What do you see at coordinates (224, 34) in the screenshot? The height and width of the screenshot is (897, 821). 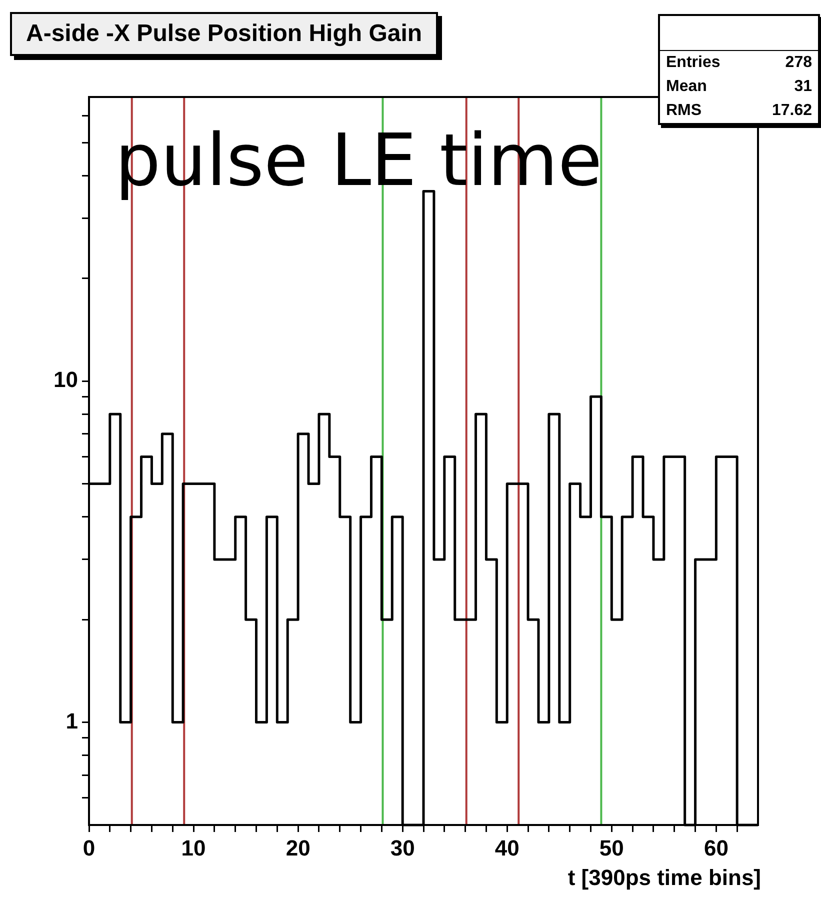 I see `chart-title: A-side -X Pulse Position High Gain` at bounding box center [224, 34].